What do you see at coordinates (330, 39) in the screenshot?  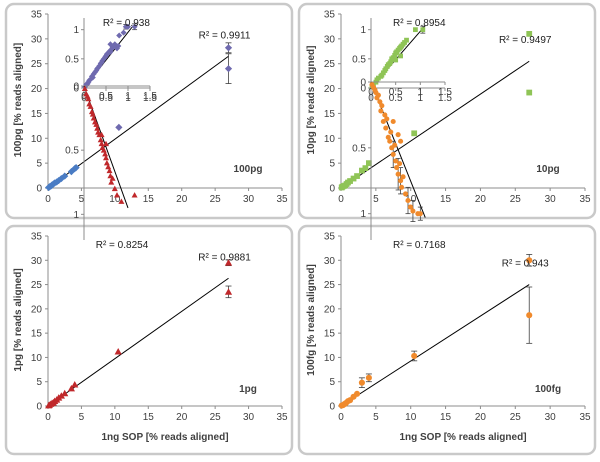 I see `y-tick-label: 30` at bounding box center [330, 39].